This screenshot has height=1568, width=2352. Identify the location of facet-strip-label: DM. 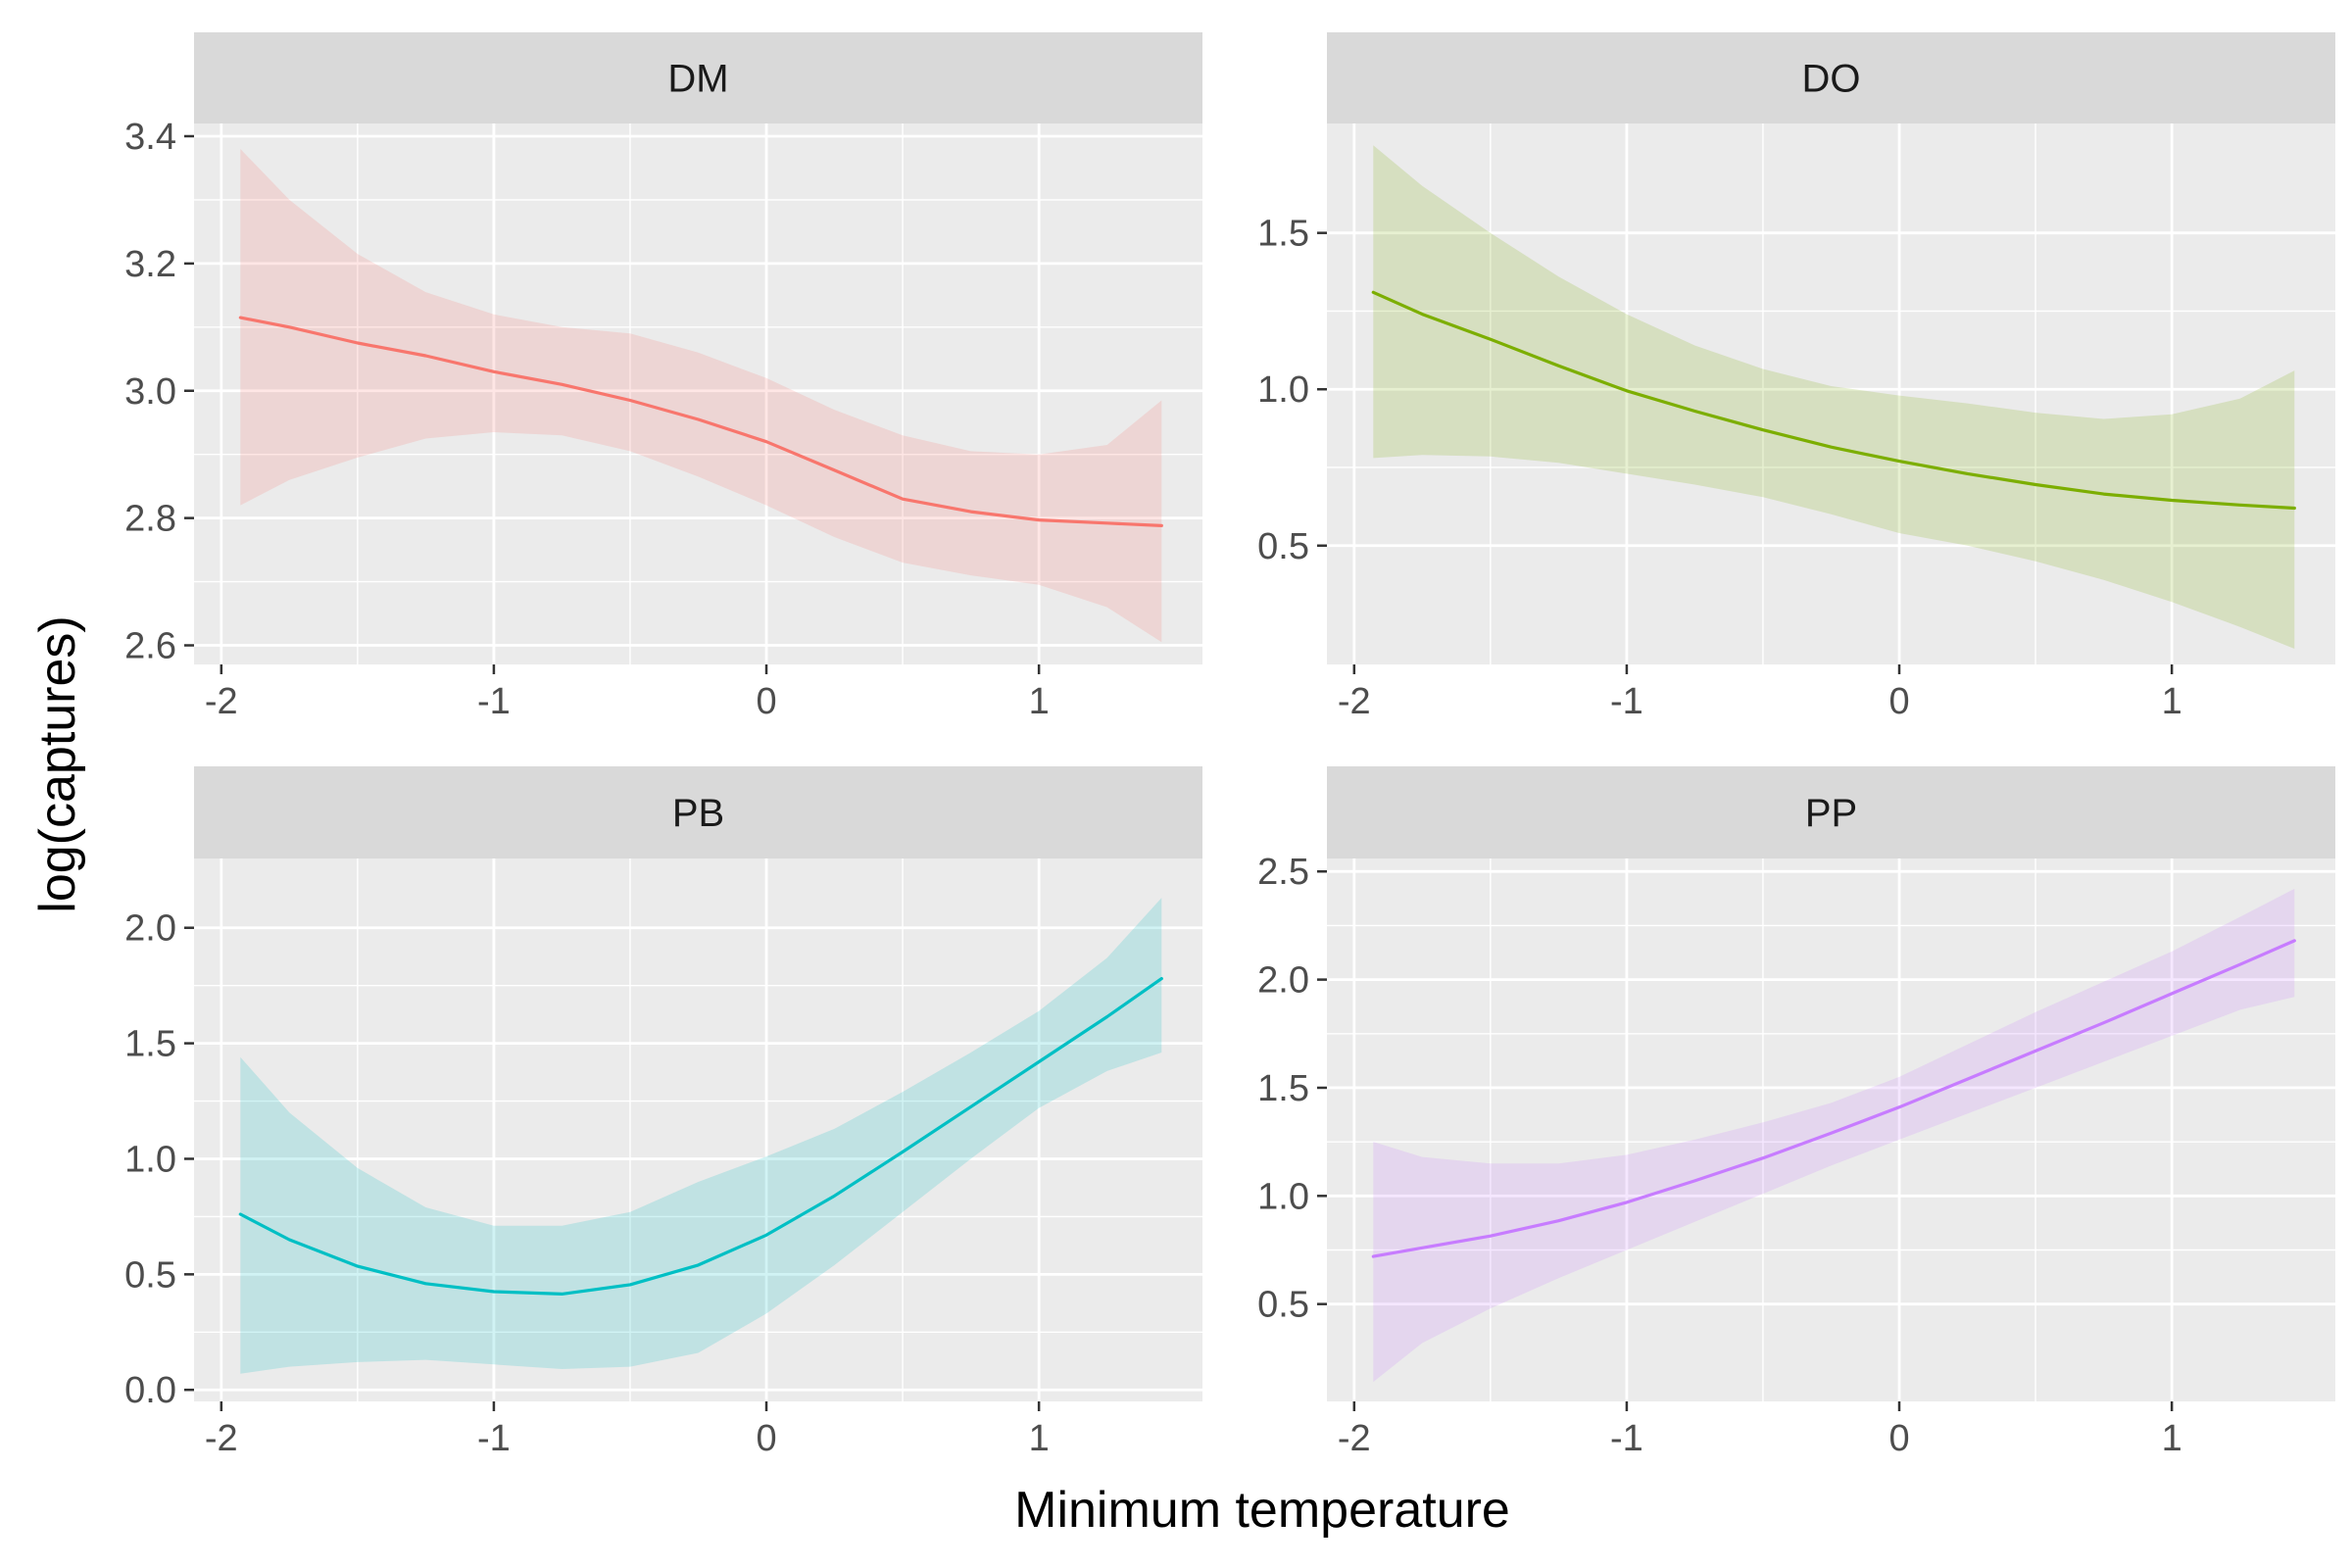
(697, 79).